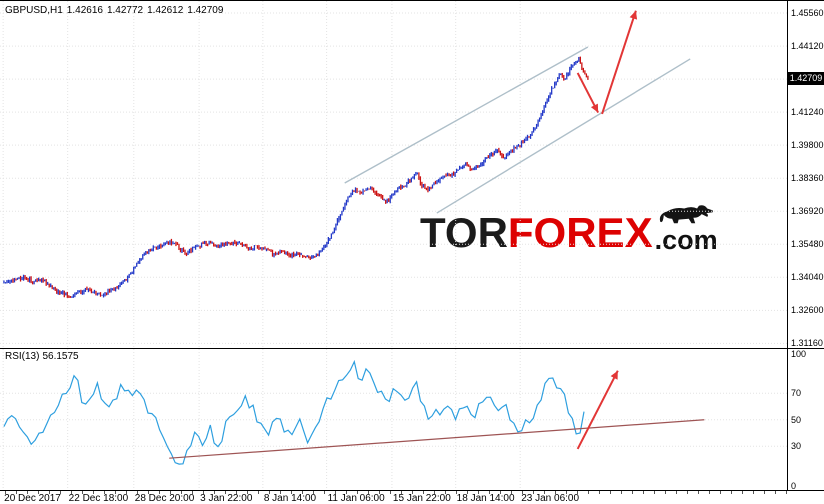  What do you see at coordinates (356, 498) in the screenshot?
I see `time-axis-label: 11 Jan 06:00` at bounding box center [356, 498].